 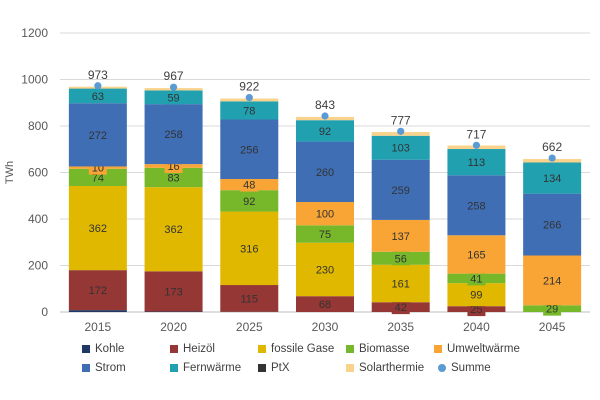 I want to click on data-label: 165, so click(x=476, y=255).